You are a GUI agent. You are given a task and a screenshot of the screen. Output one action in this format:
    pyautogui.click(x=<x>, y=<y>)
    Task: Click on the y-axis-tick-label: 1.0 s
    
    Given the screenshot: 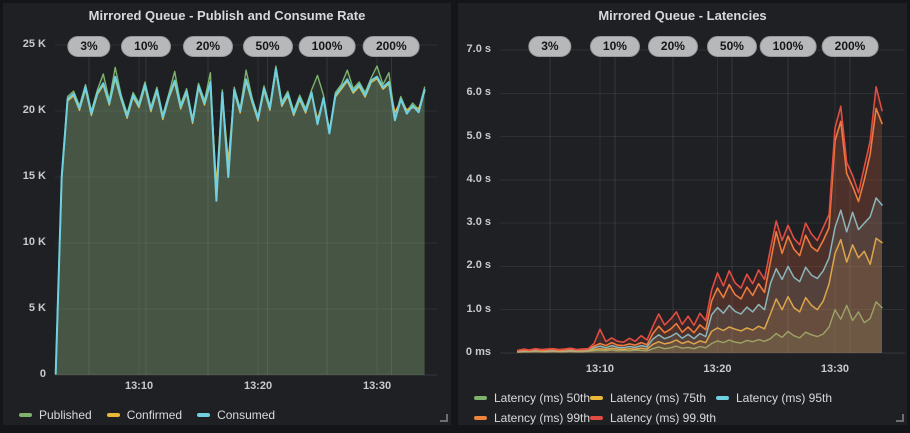 What is the action you would take?
    pyautogui.click(x=478, y=308)
    